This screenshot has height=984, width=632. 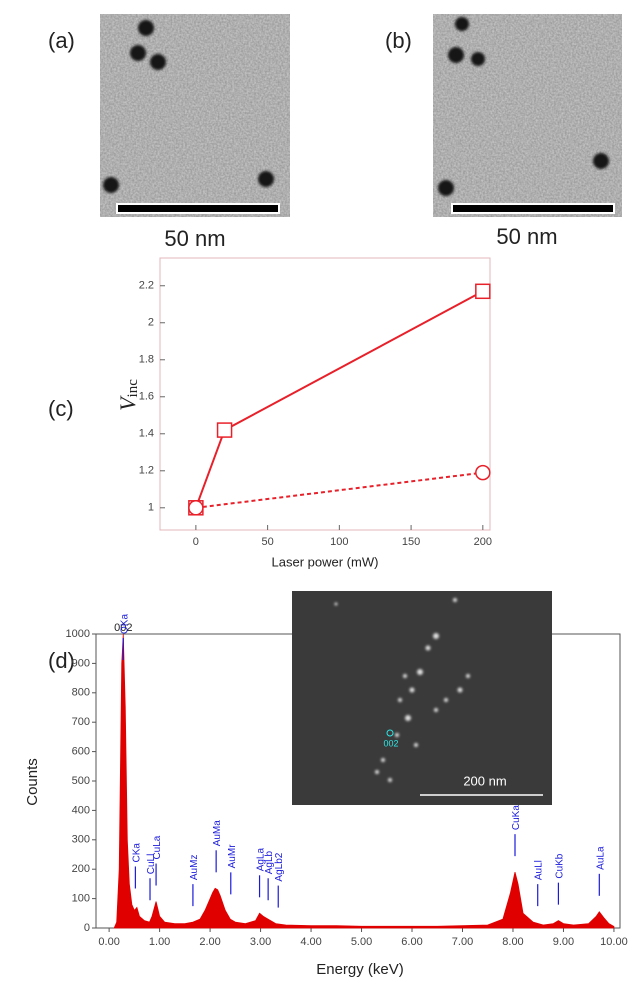 What do you see at coordinates (325, 561) in the screenshot?
I see `x-axis-label: Laser power (mW)` at bounding box center [325, 561].